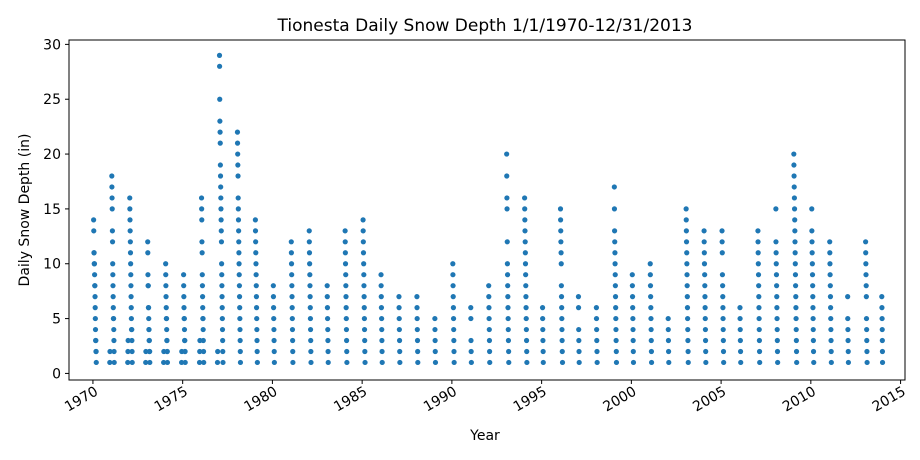 The image size is (920, 460). Describe the element at coordinates (440, 400) in the screenshot. I see `x-tick-label: 1990` at that location.